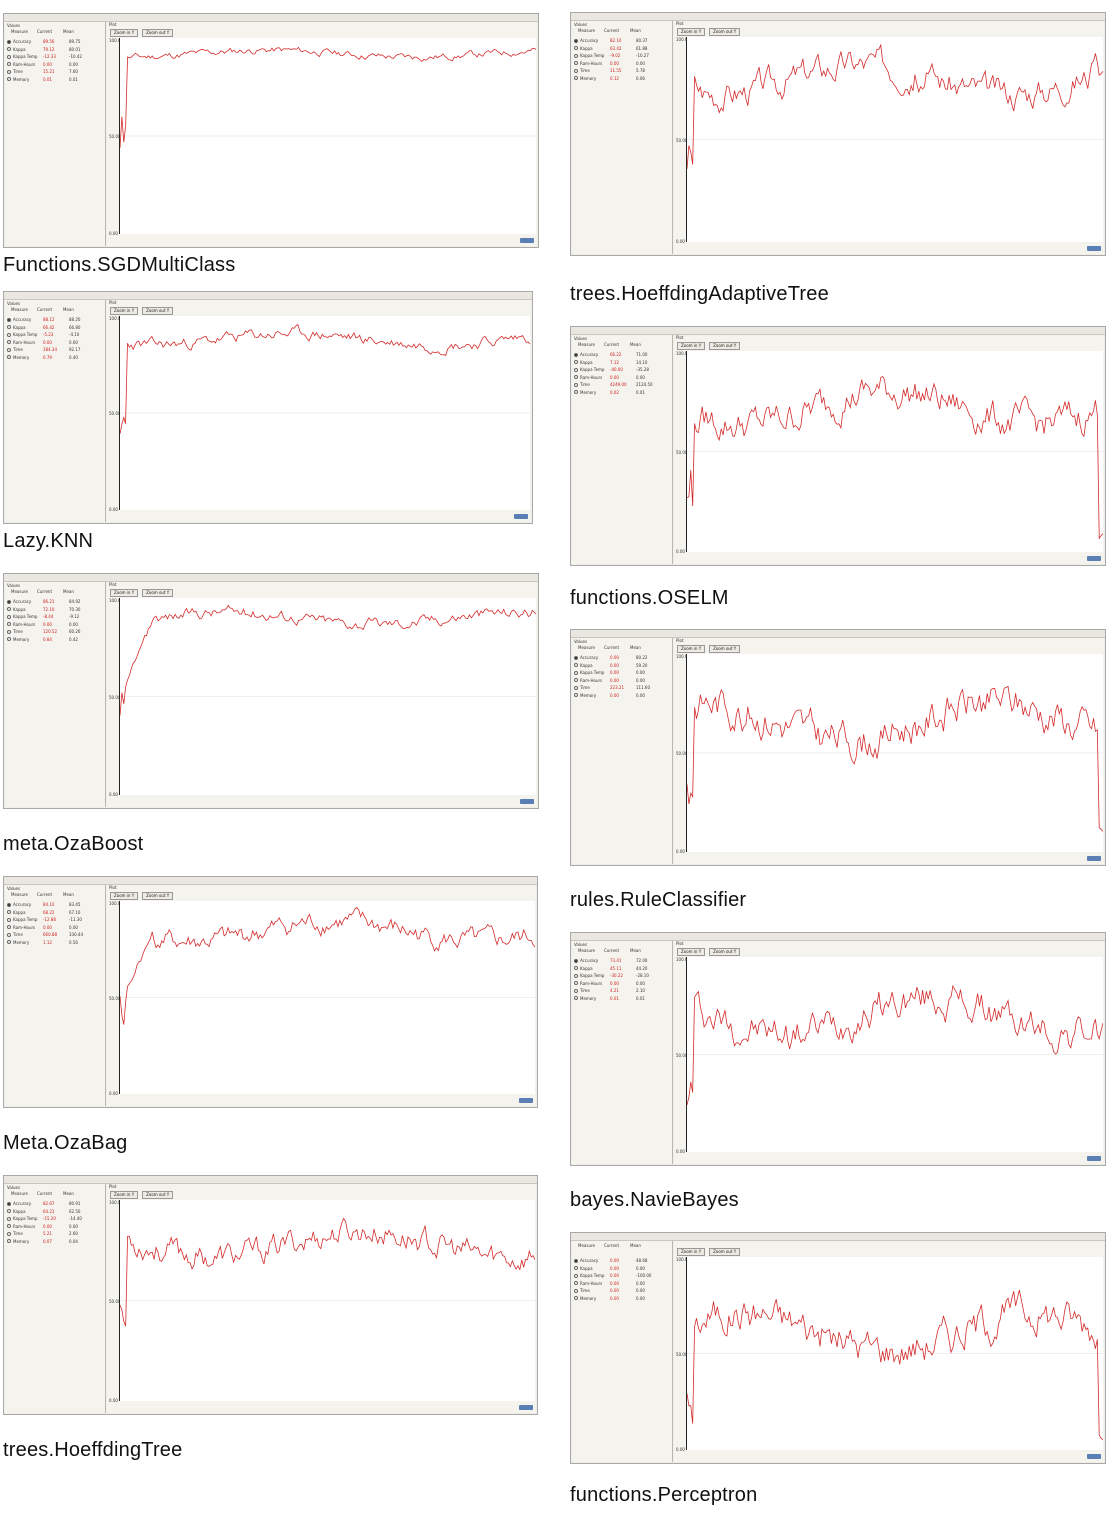  I want to click on measure-row: Memory 0.01 0.01, so click(54, 80).